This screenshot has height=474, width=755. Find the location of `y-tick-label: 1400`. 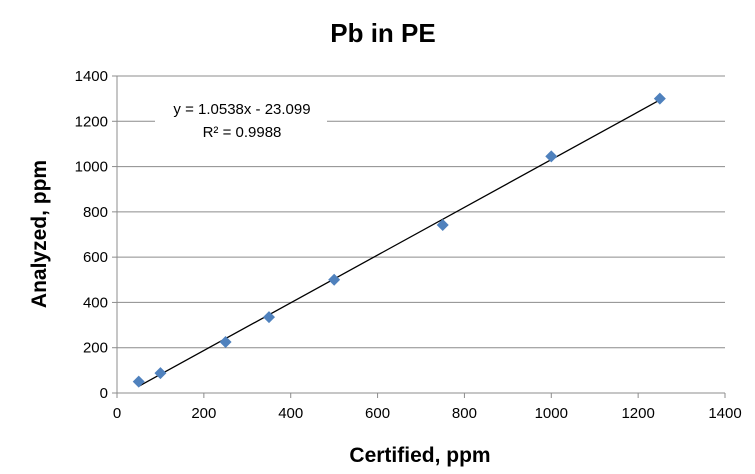

y-tick-label: 1400 is located at coordinates (91, 76).